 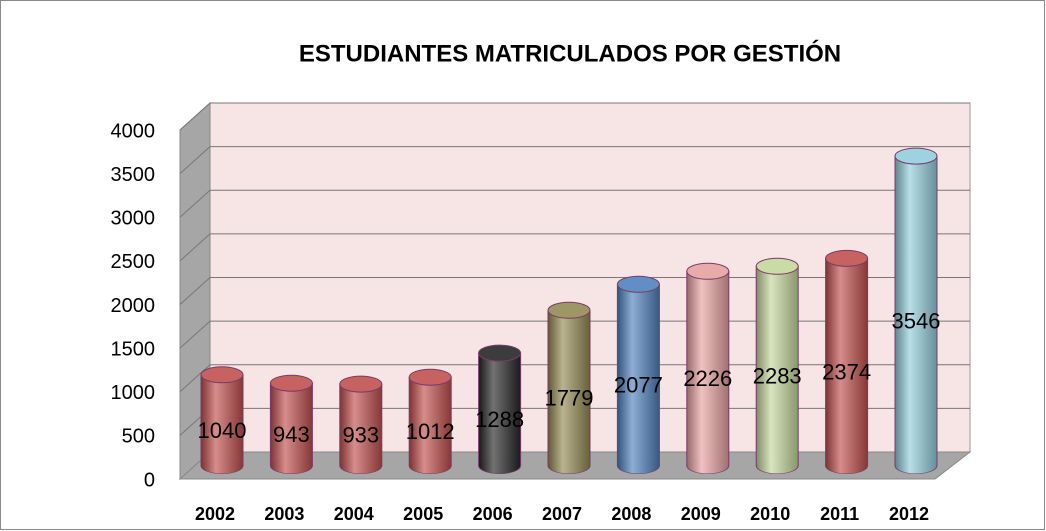 What do you see at coordinates (569, 398) in the screenshot?
I see `value-label: 1779` at bounding box center [569, 398].